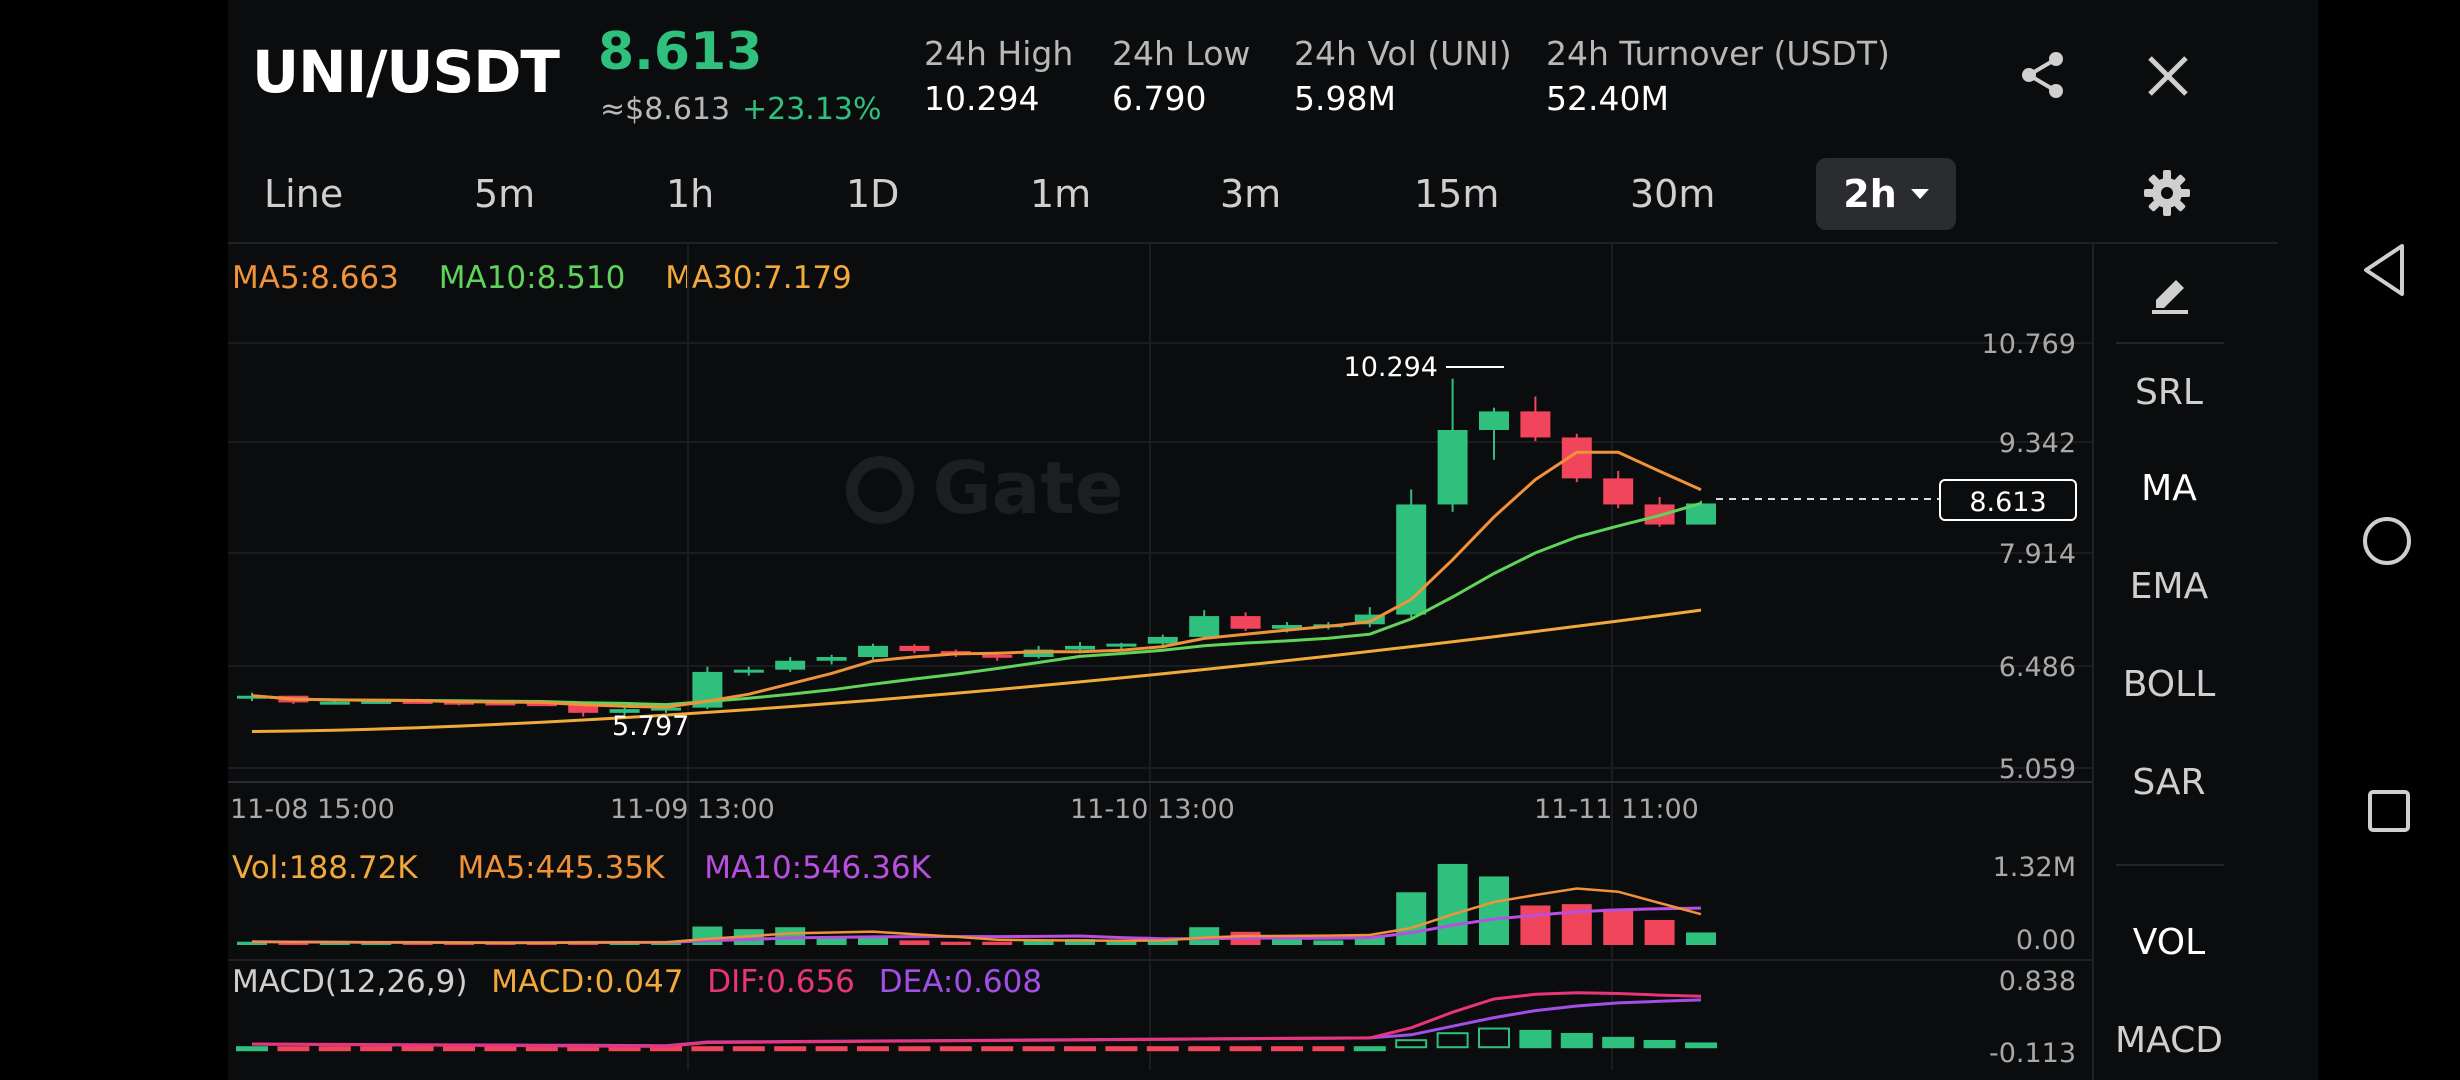 The image size is (2460, 1080). Describe the element at coordinates (2037, 443) in the screenshot. I see `price-tick: 9.342` at that location.